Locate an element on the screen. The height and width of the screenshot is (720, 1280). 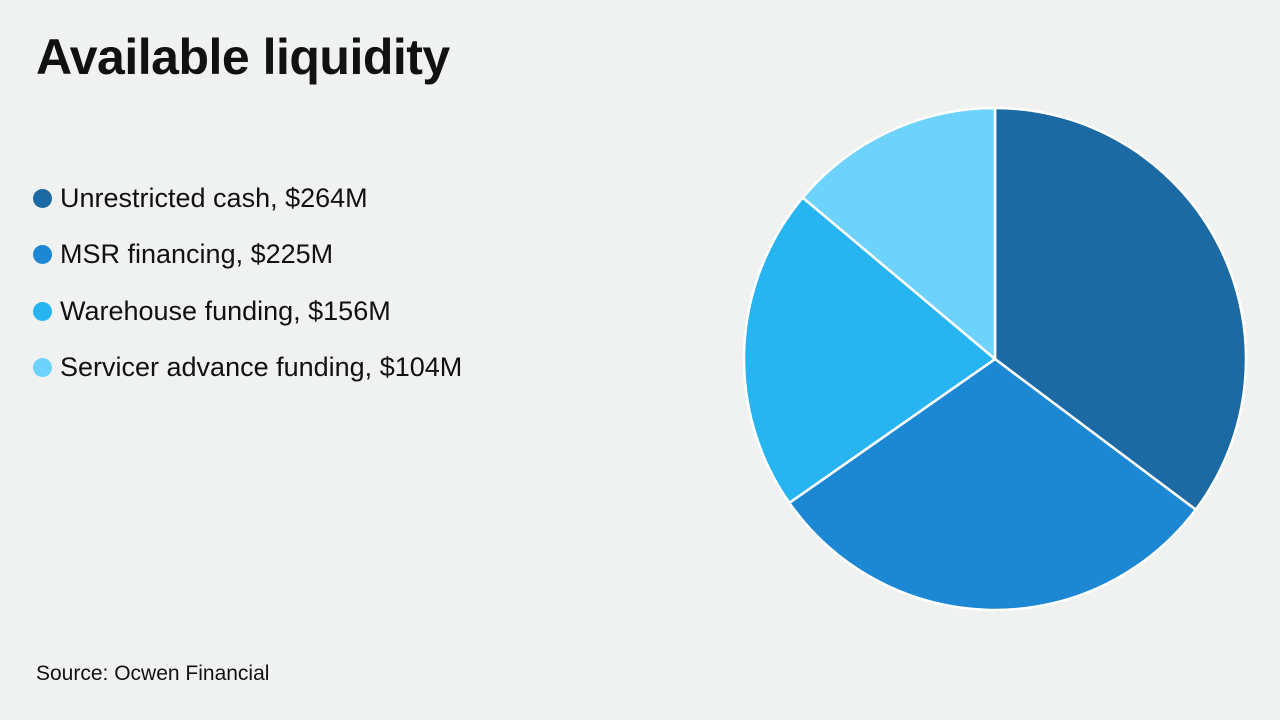
legend-label: MSR financing, $225M is located at coordinates (197, 254).